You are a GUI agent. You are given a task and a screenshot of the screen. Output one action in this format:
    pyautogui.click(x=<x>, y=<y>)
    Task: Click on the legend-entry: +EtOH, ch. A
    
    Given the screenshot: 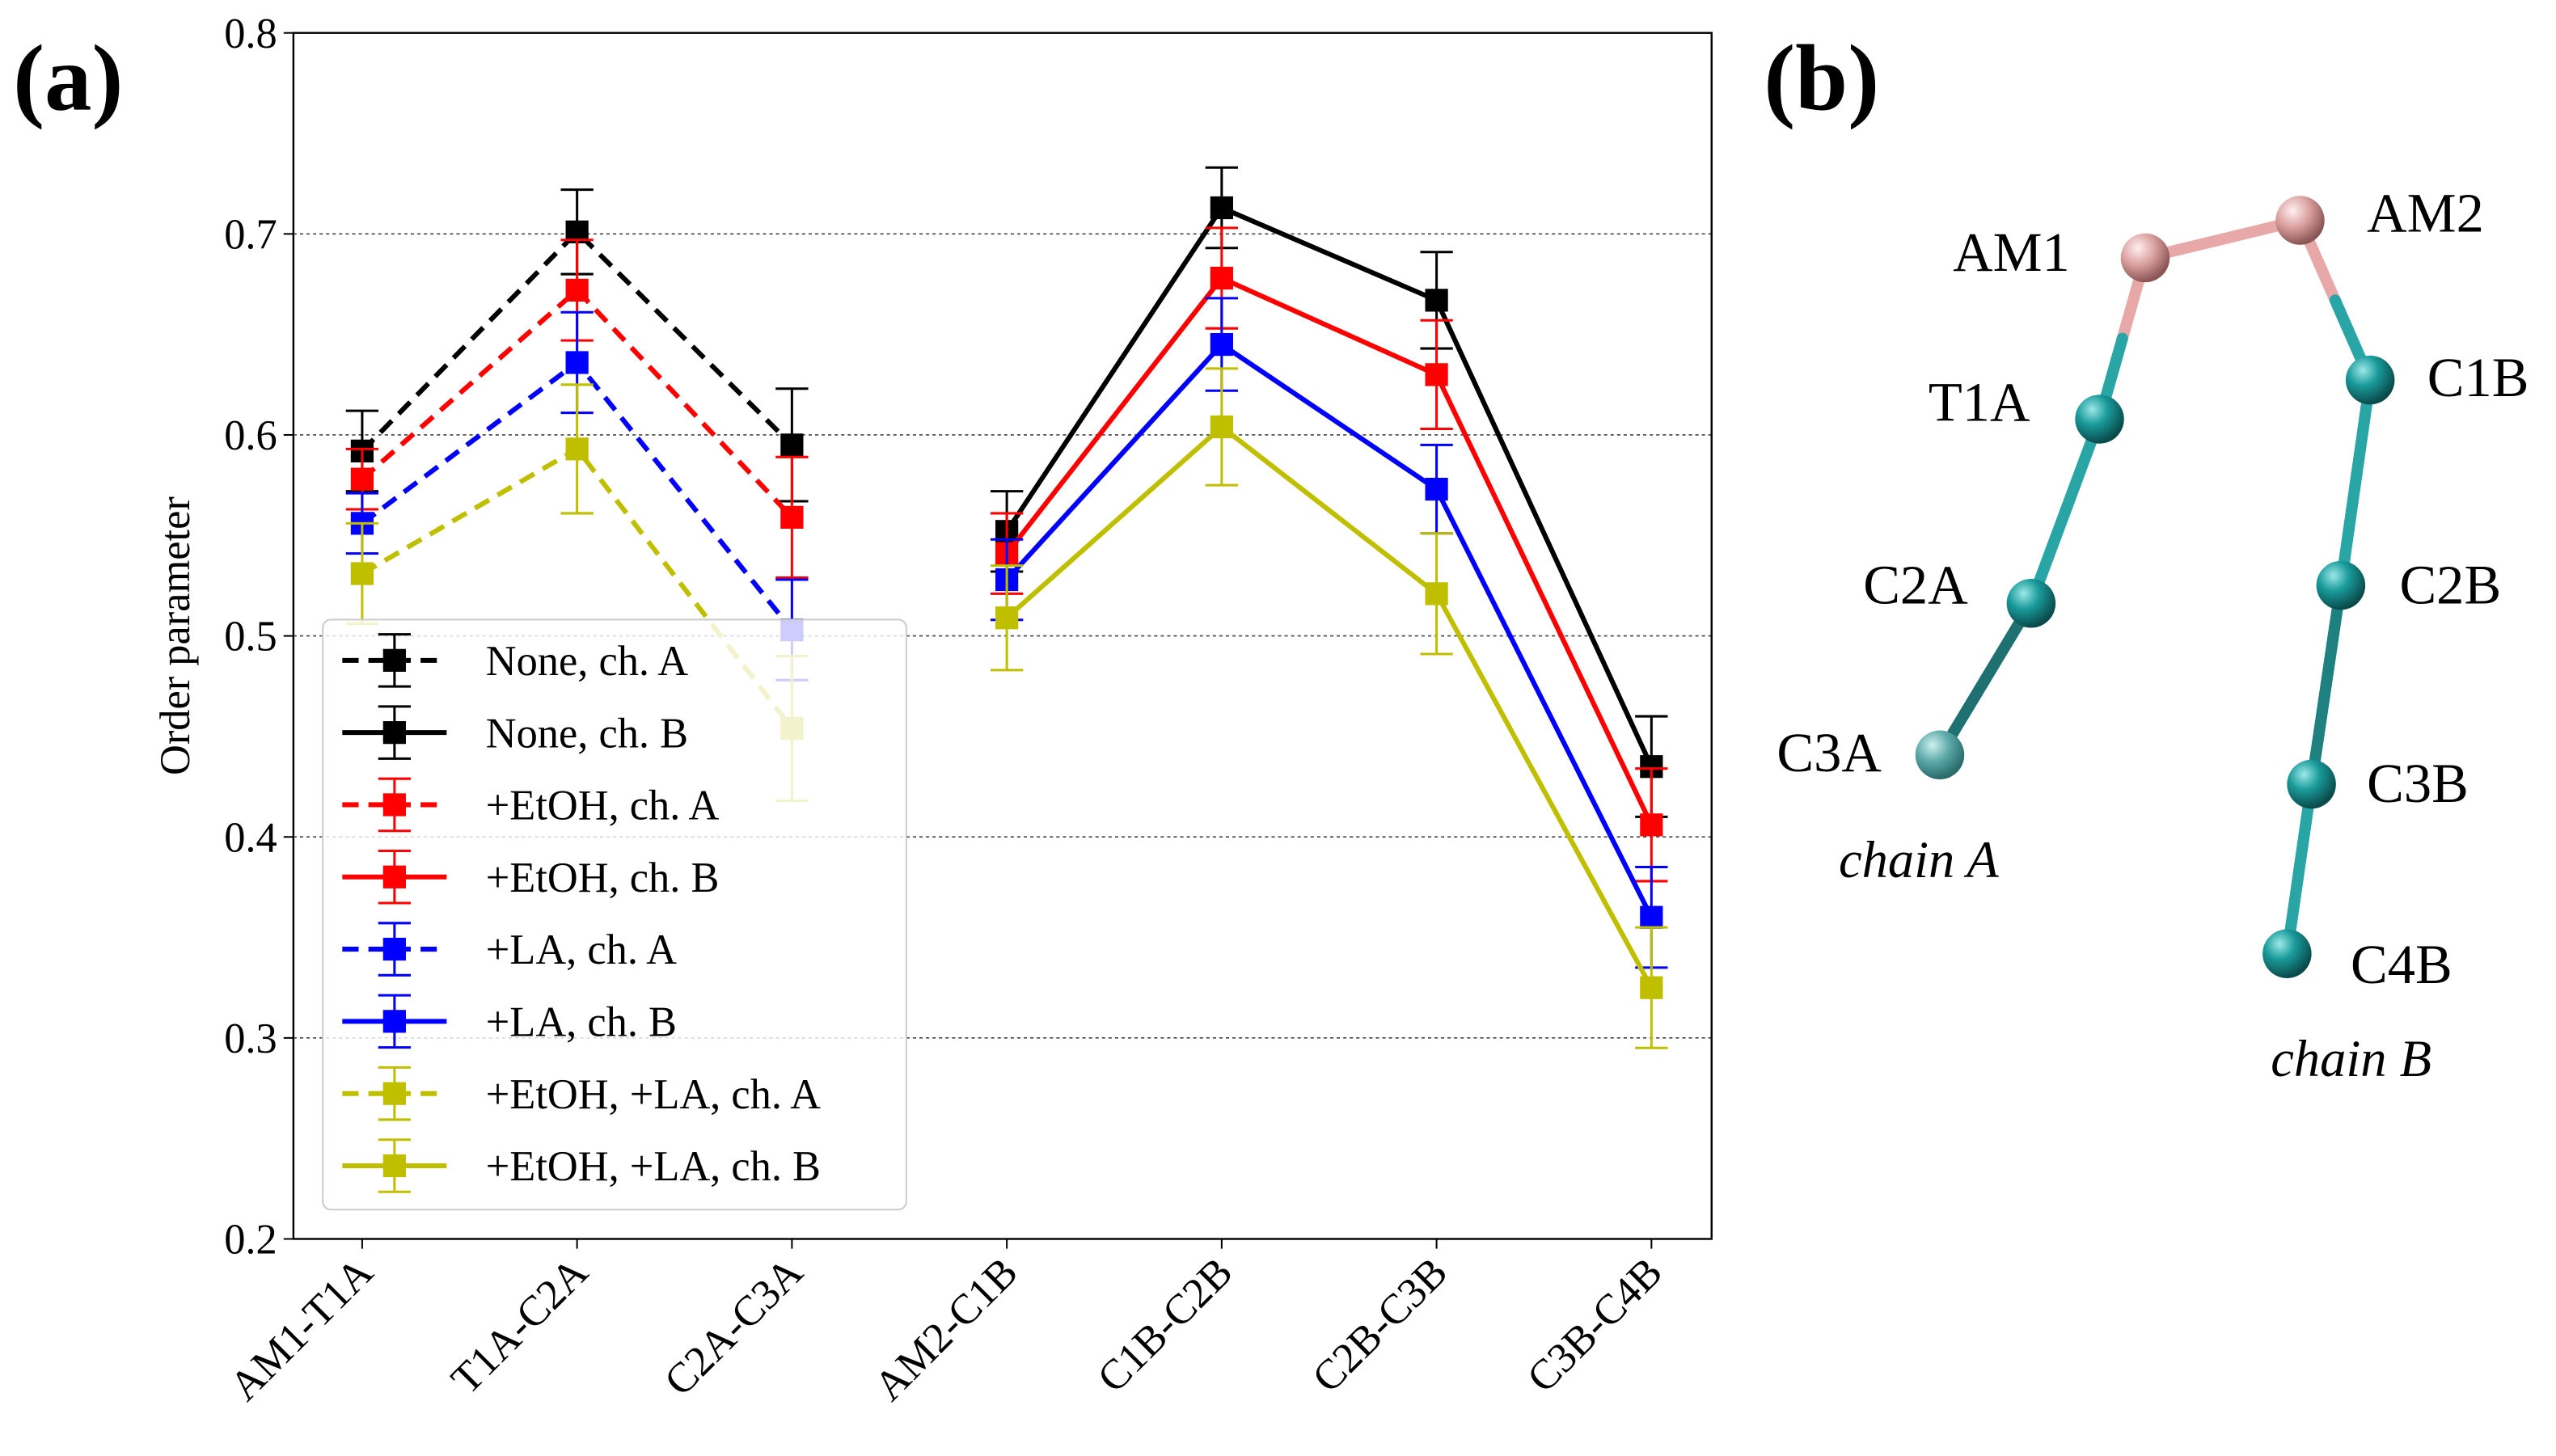 What is the action you would take?
    pyautogui.click(x=531, y=805)
    